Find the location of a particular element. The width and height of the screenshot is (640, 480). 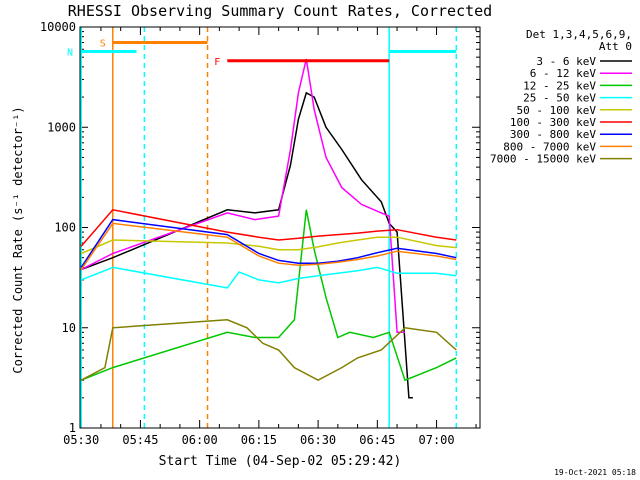

y-tick-label: 1000 is located at coordinates (61, 127).